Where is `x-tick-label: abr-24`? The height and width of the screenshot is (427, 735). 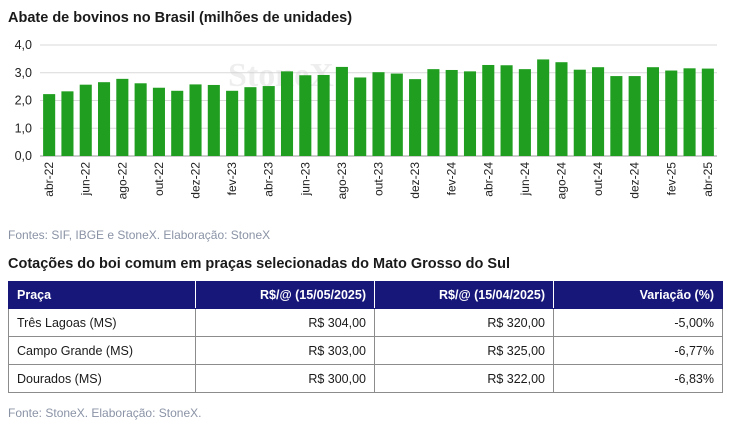 x-tick-label: abr-24 is located at coordinates (488, 179).